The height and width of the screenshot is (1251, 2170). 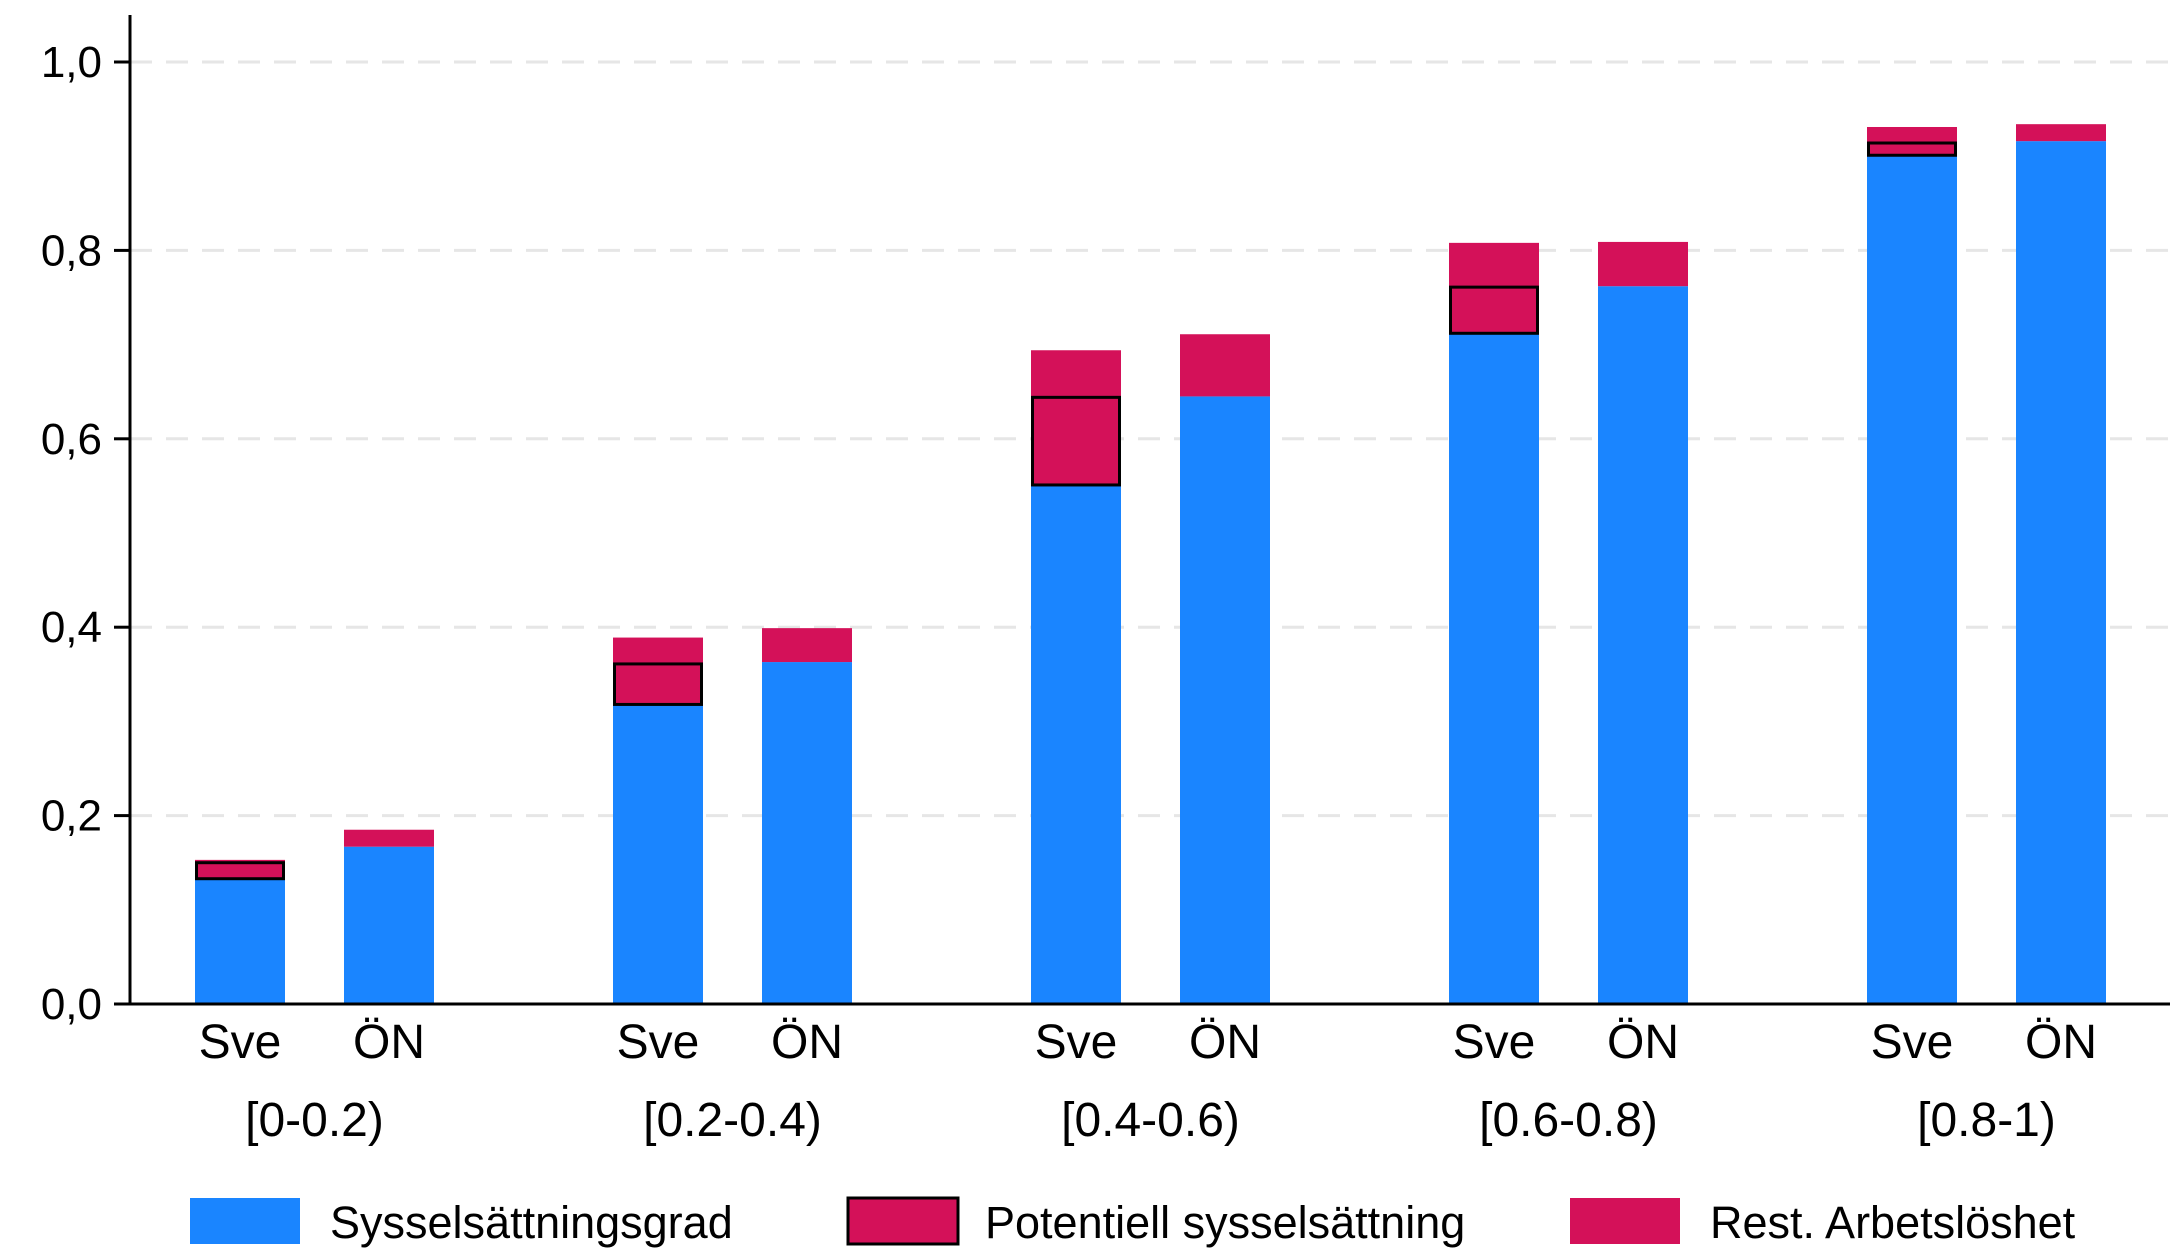 I want to click on legend-label: Potentiell sysselsättning, so click(x=1225, y=1222).